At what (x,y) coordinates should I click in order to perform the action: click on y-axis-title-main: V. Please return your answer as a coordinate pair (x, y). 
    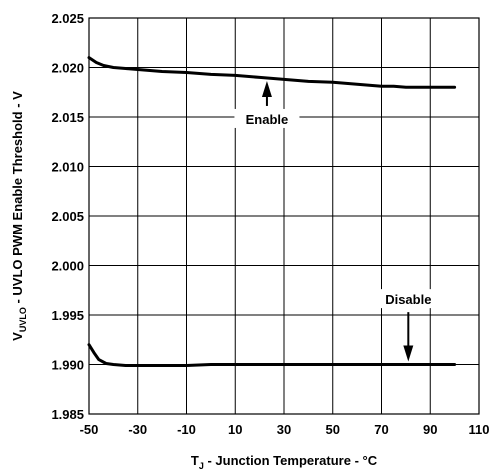
    Looking at the image, I should click on (17, 336).